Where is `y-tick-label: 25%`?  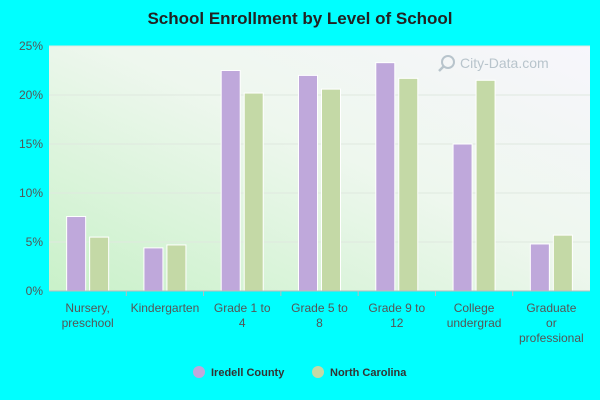 y-tick-label: 25% is located at coordinates (31, 46).